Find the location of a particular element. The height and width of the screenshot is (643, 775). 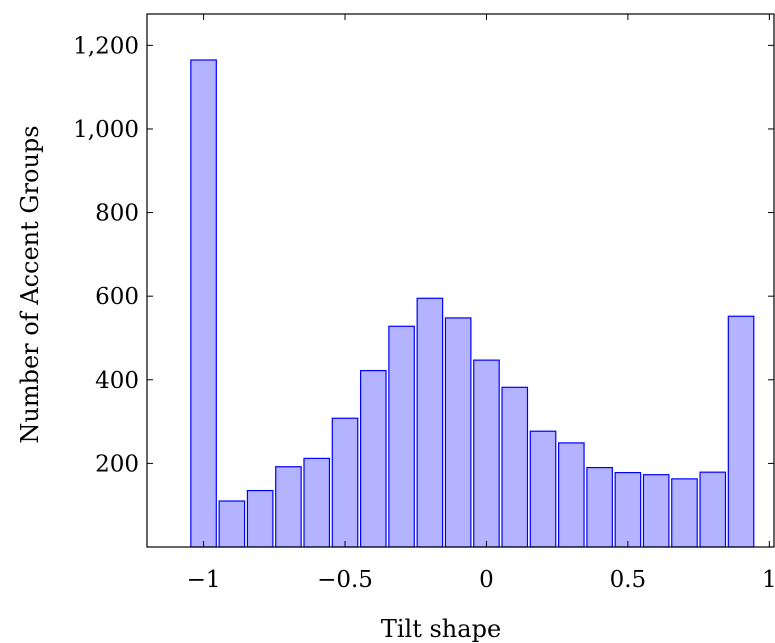

x-axis-title: Tilt shape is located at coordinates (441, 629).